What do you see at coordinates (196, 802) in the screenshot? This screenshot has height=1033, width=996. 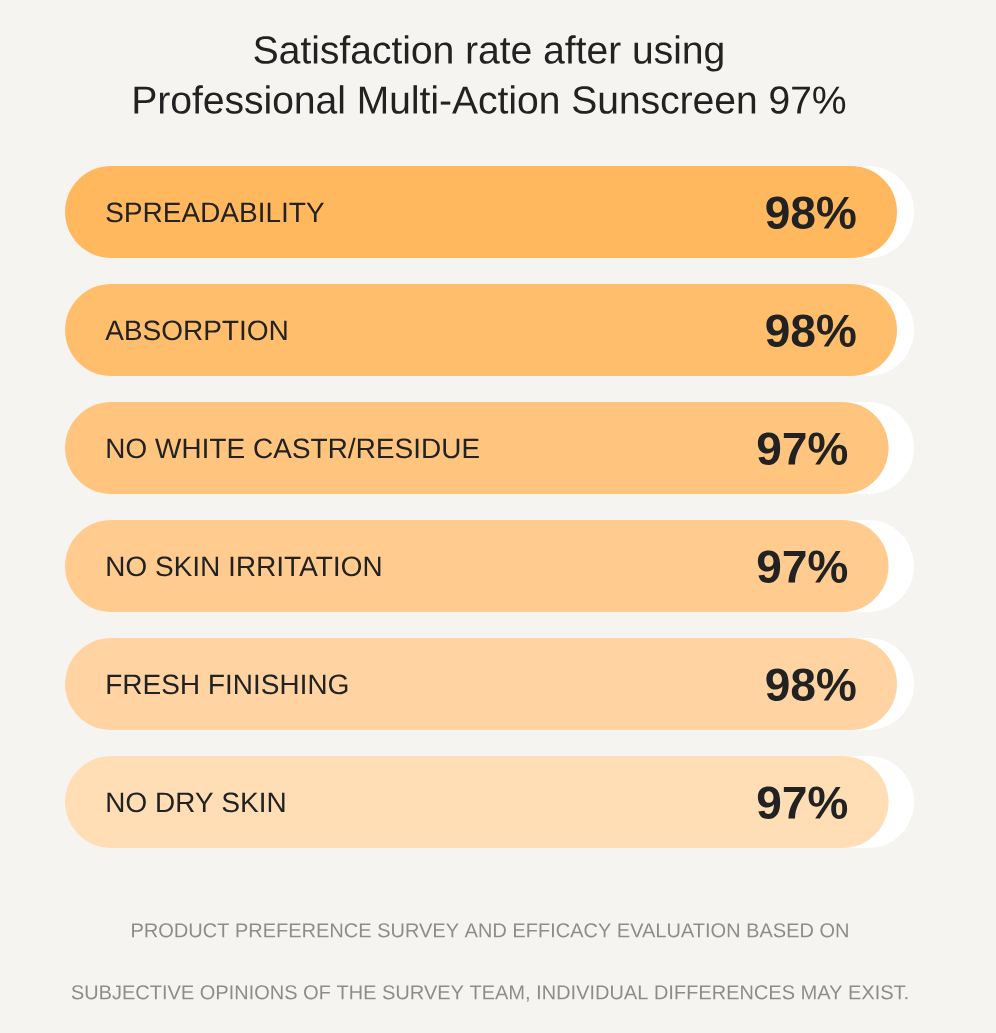 I see `y-tick-label: NO DRY SKIN` at bounding box center [196, 802].